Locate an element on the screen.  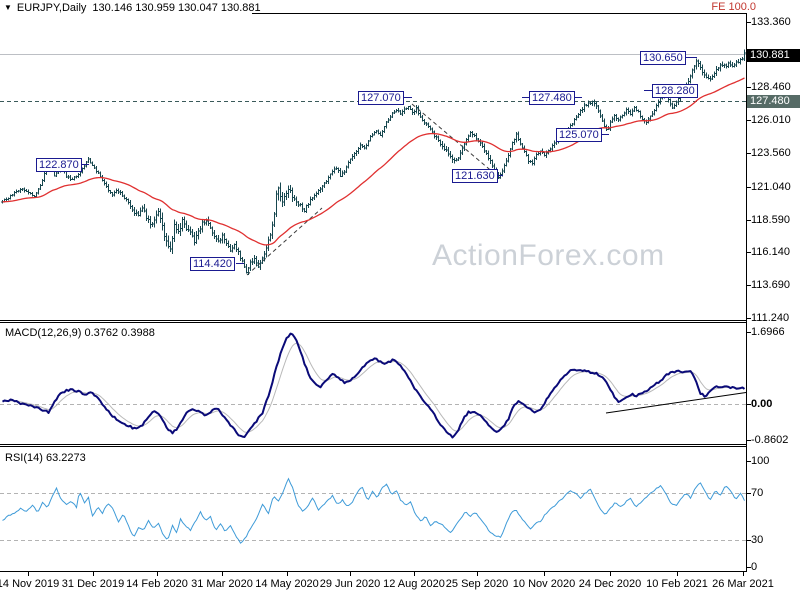
rsi-axis-label: 70 is located at coordinates (757, 493).